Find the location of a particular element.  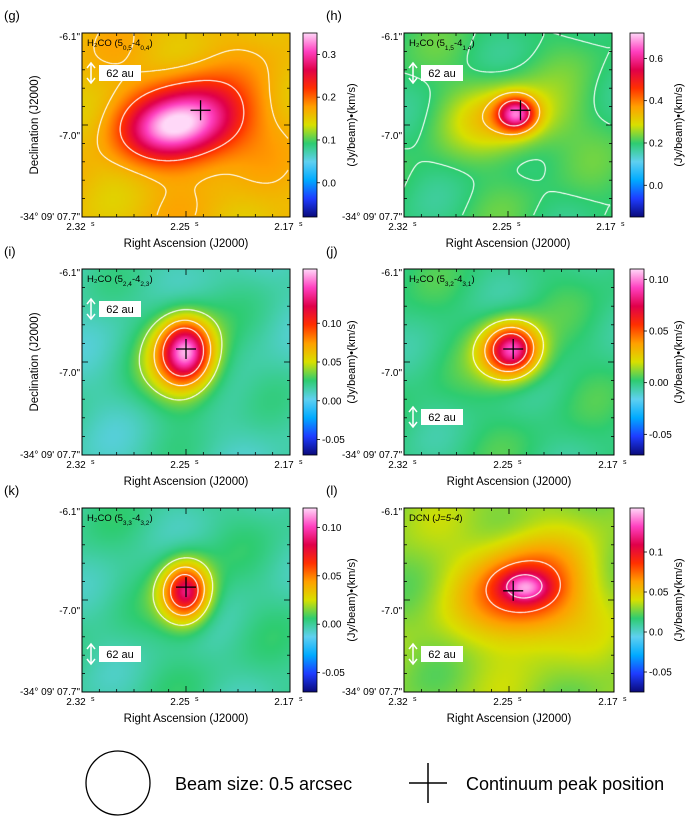

colorbar-tick-label: 0.3 is located at coordinates (329, 55).